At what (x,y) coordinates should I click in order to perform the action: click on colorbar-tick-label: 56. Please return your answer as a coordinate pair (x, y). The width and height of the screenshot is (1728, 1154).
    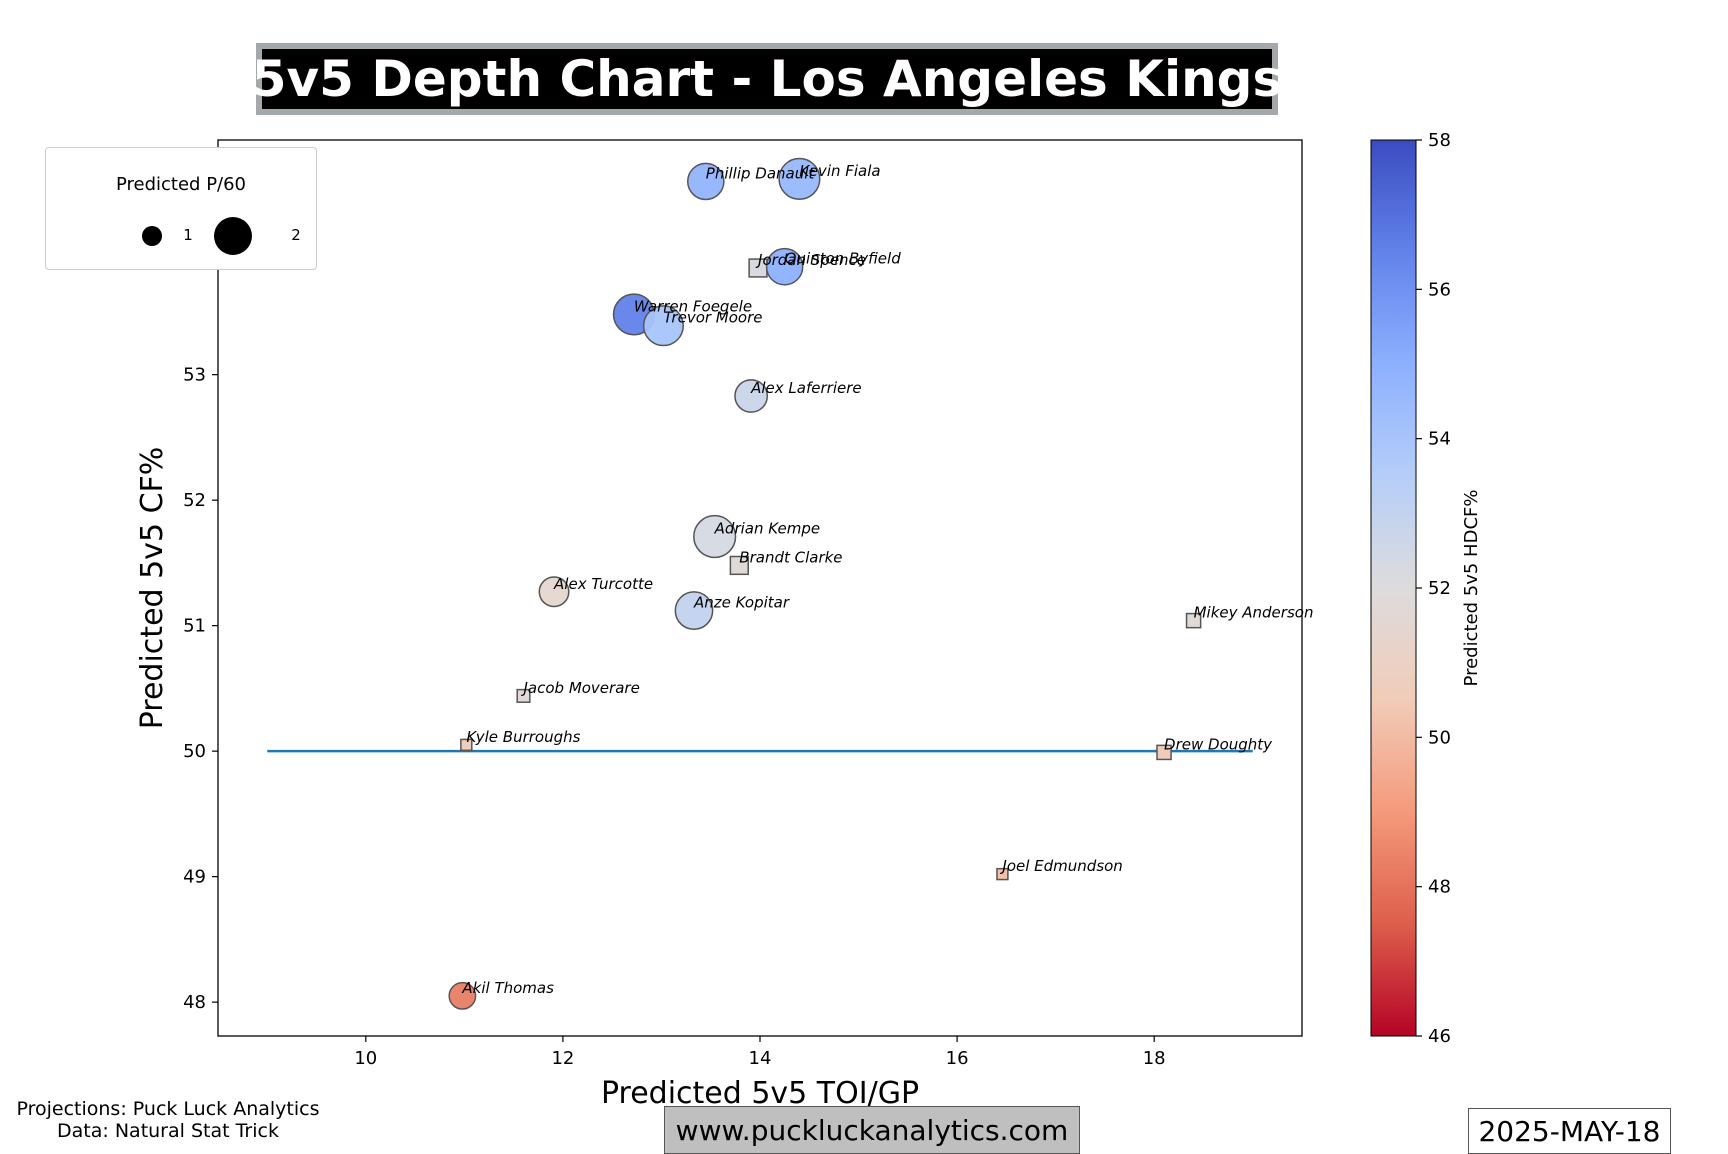
    Looking at the image, I should click on (1439, 289).